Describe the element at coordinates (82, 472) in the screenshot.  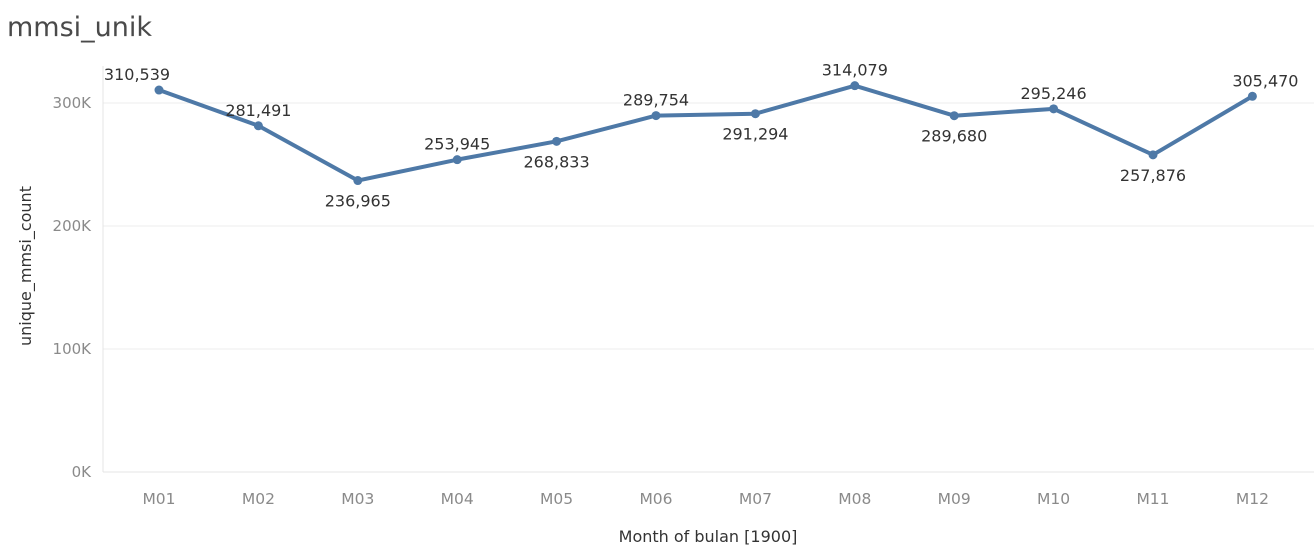
I see `y-tick-label: 0K` at that location.